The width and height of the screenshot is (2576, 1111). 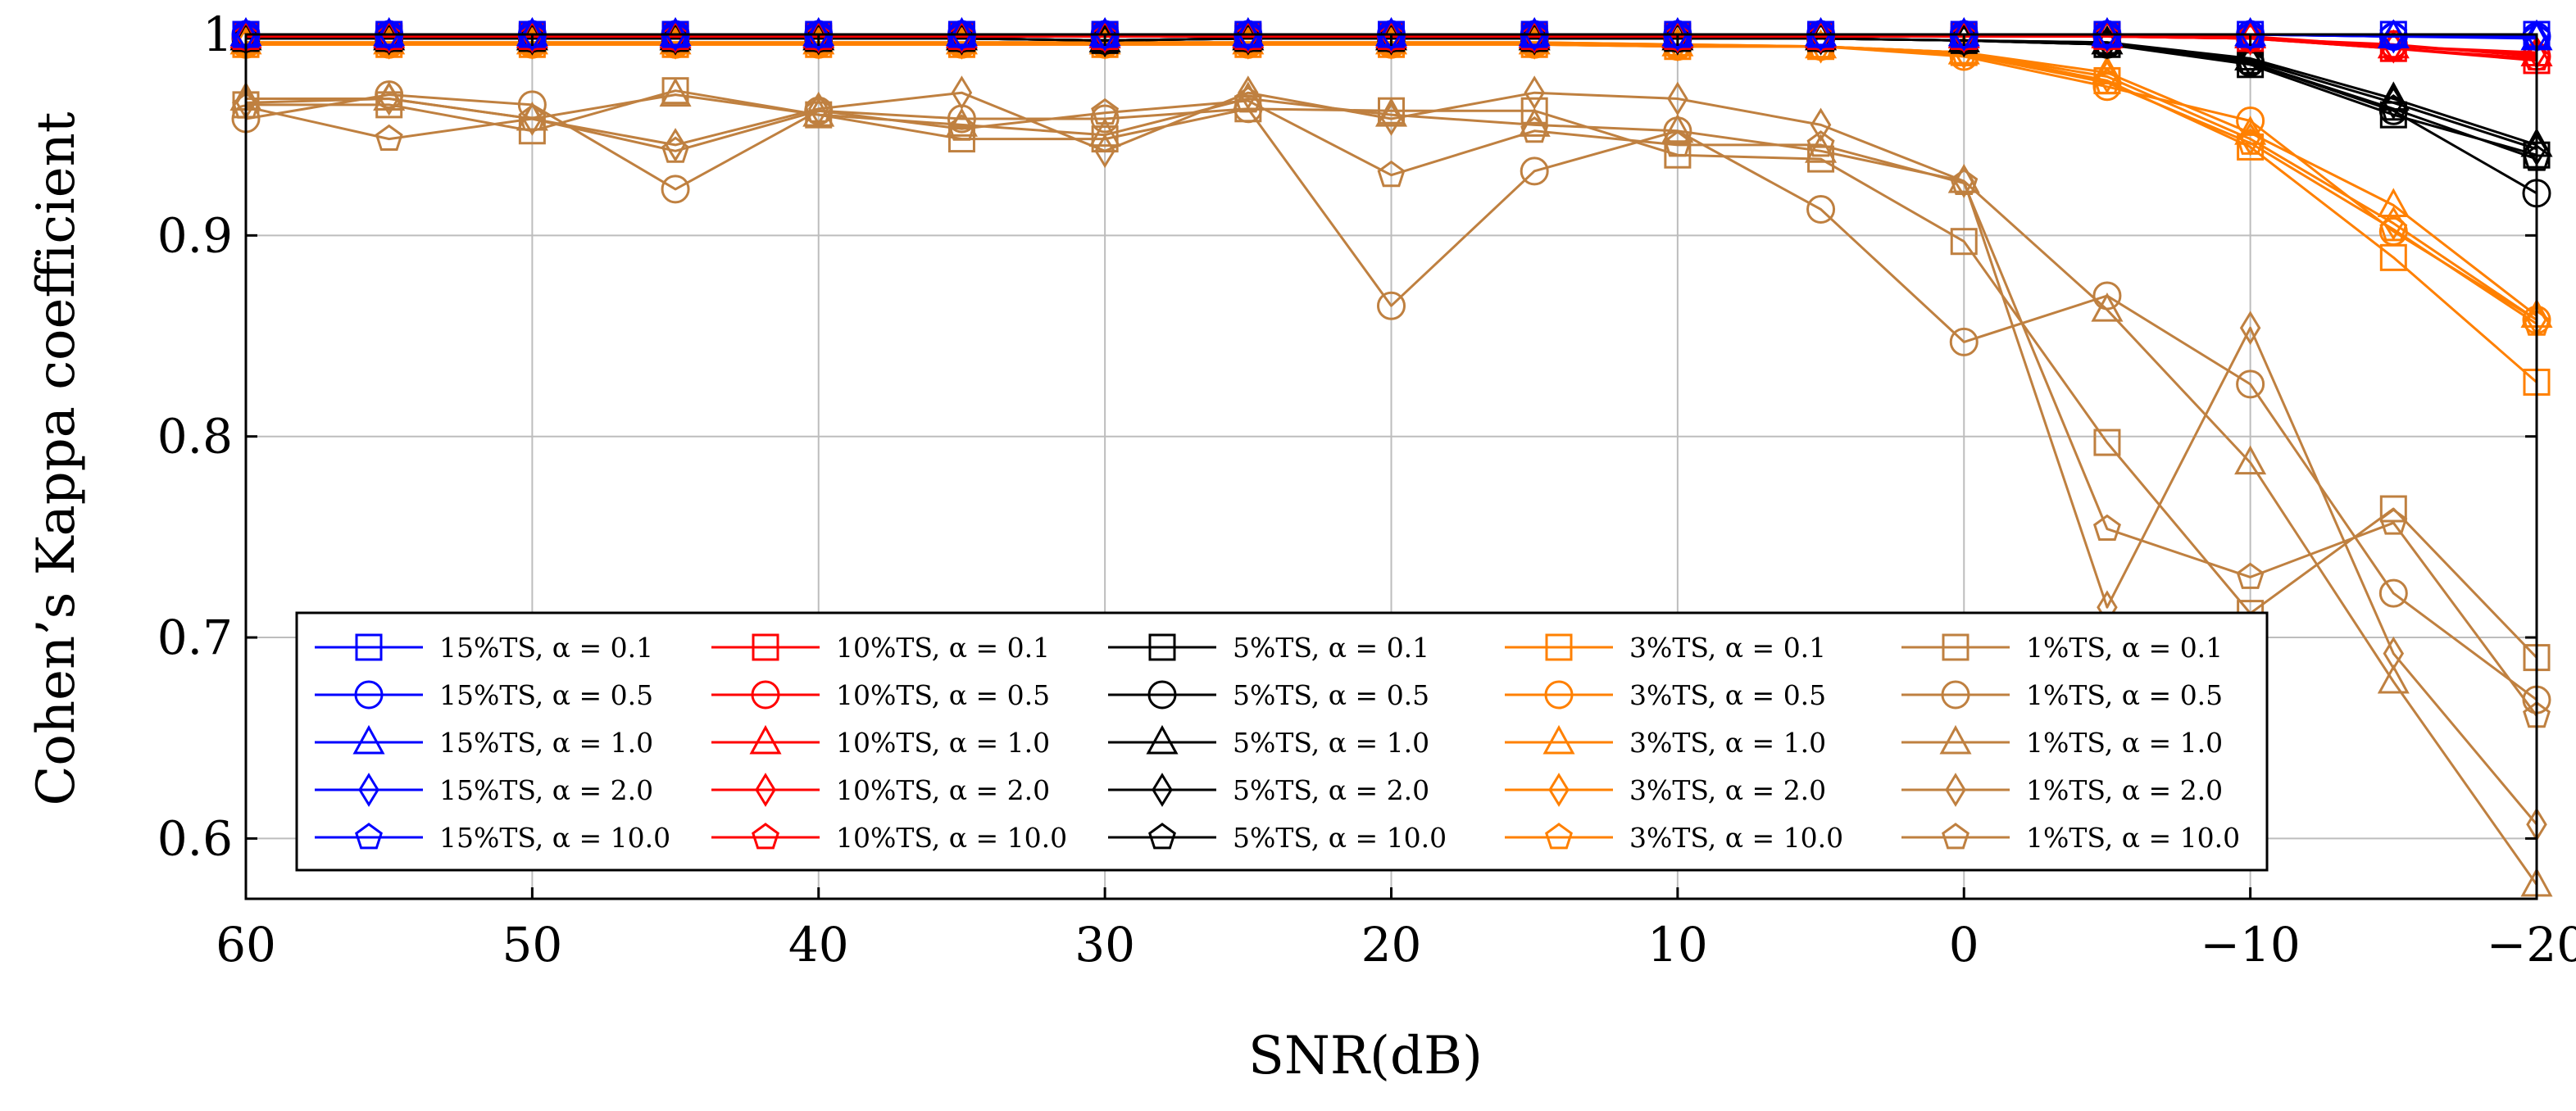 I want to click on legend-item: 3%TS, α = 10.0, so click(x=1674, y=838).